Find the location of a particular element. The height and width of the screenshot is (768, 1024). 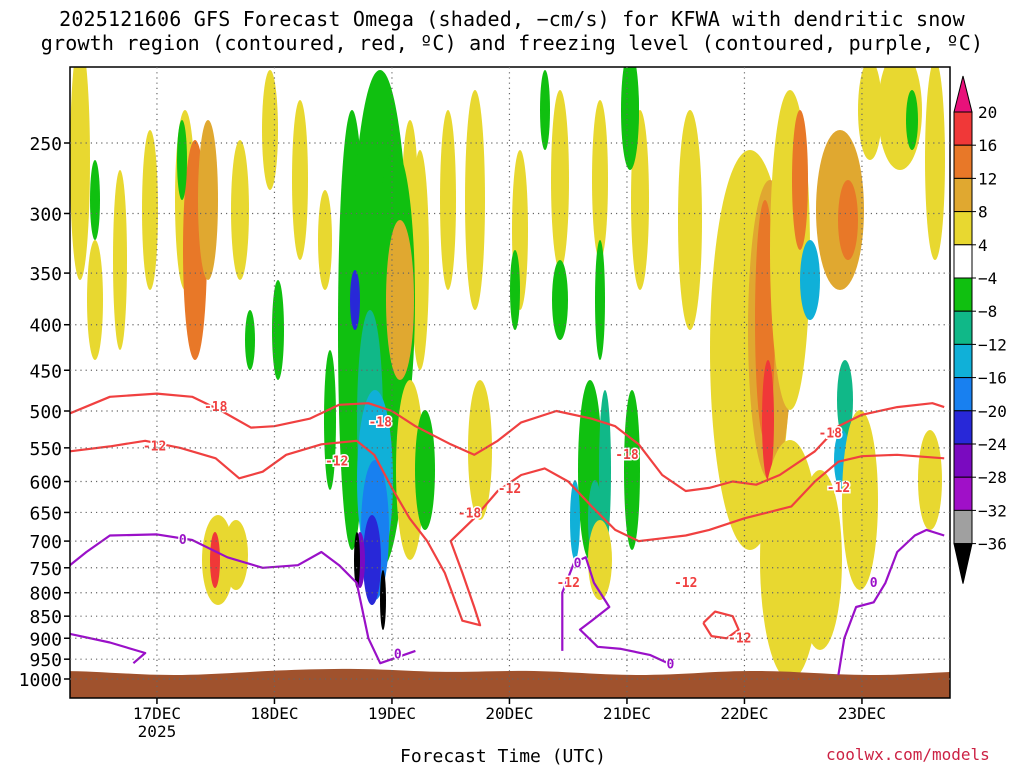

y-tick-label: 600 is located at coordinates (45, 482).